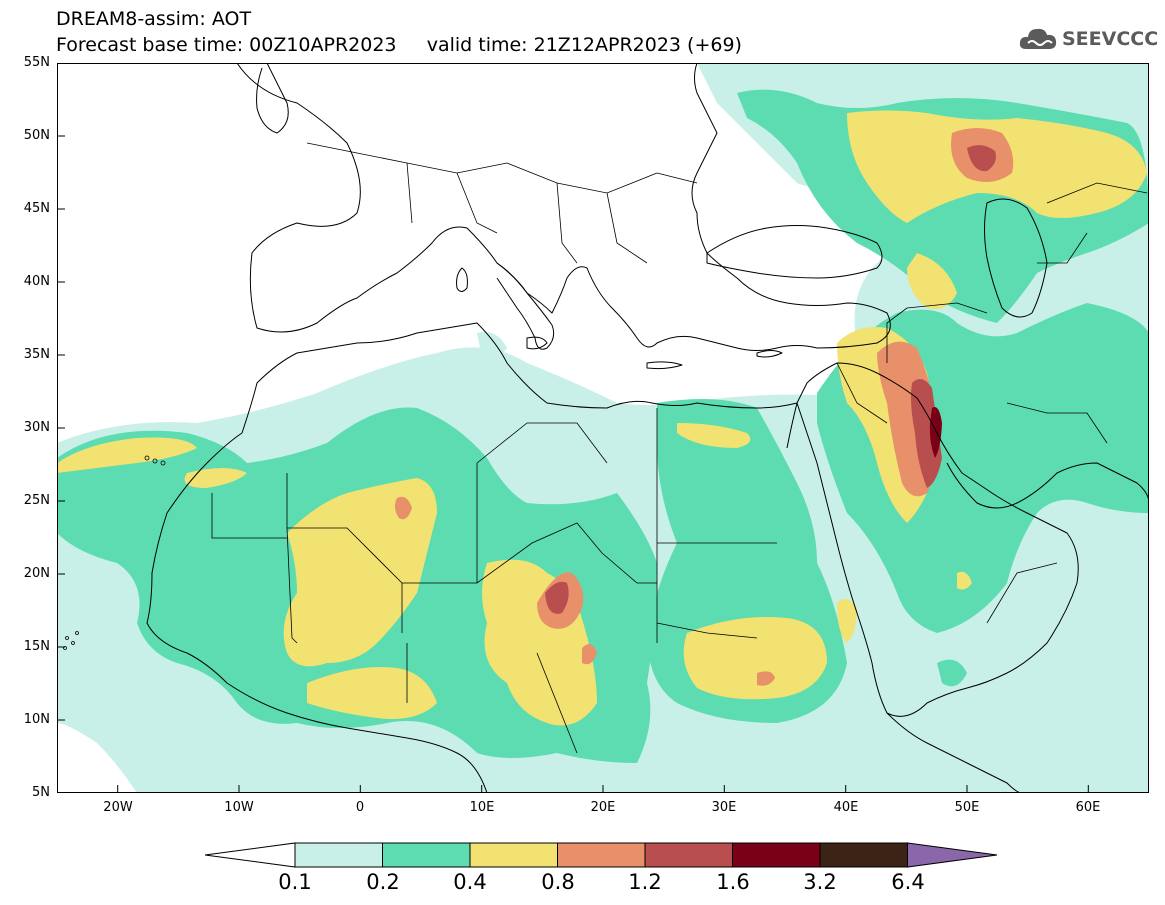 The height and width of the screenshot is (905, 1165). Describe the element at coordinates (1038, 38) in the screenshot. I see `cloud-icon` at that location.